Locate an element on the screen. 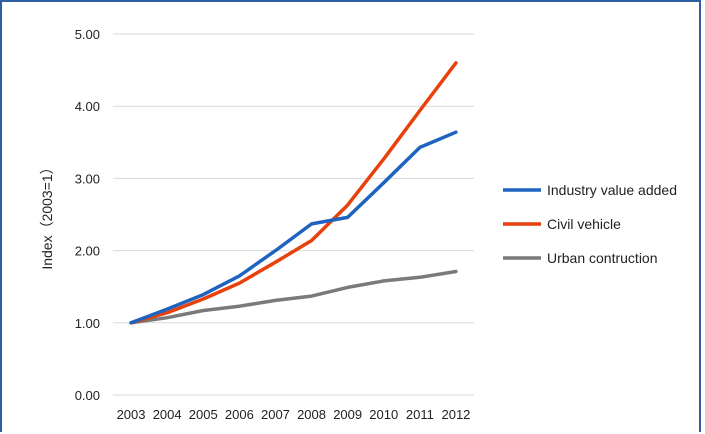  x-tick-label: 2012 is located at coordinates (455, 414).